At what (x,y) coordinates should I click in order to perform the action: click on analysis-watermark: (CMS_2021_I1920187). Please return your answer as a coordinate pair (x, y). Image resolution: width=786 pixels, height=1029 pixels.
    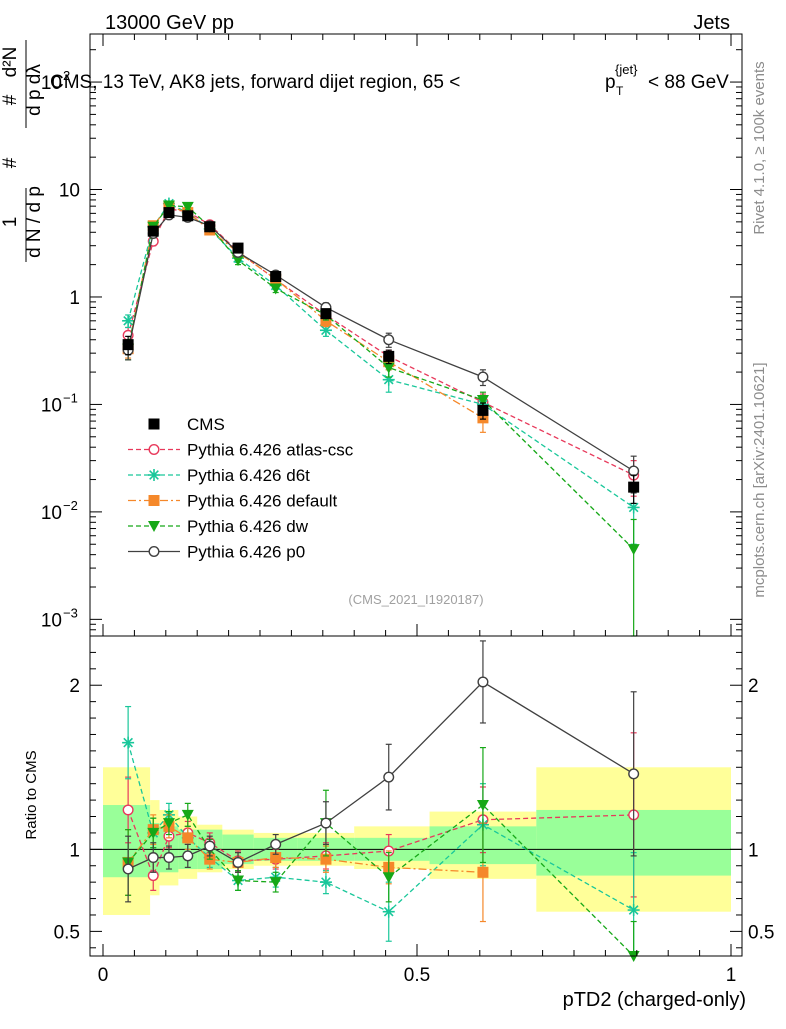
    Looking at the image, I should click on (415, 599).